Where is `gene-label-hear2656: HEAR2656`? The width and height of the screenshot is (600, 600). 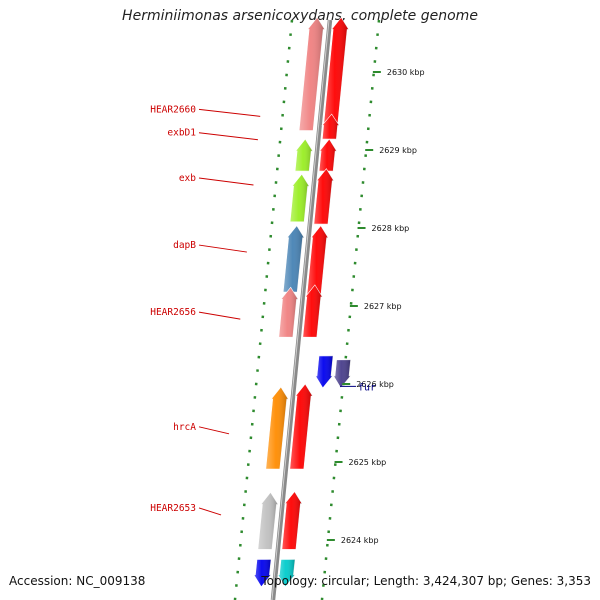 gene-label-hear2656: HEAR2656 is located at coordinates (173, 312).